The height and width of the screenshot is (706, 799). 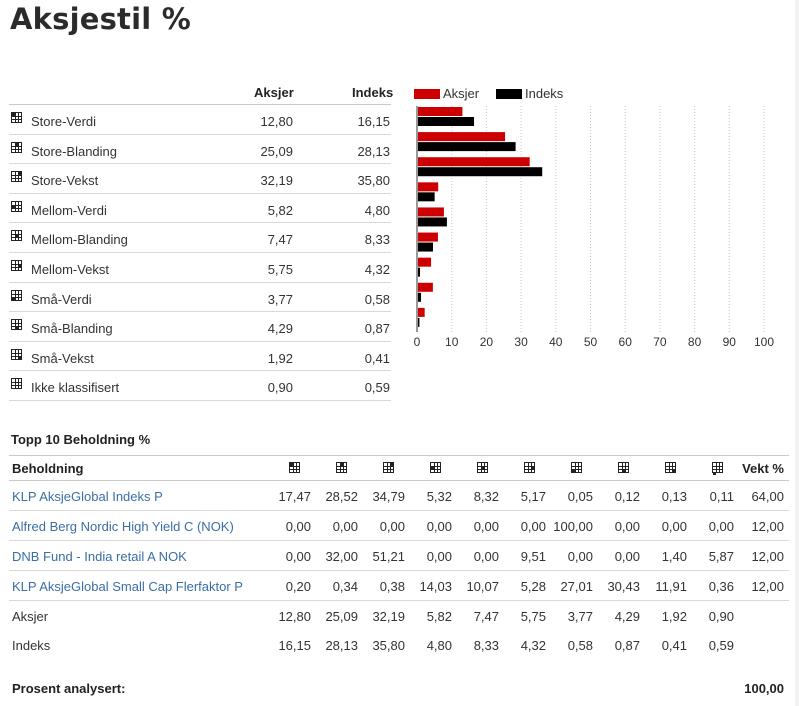 I want to click on style-row-aksjer: 0,90, so click(x=280, y=388).